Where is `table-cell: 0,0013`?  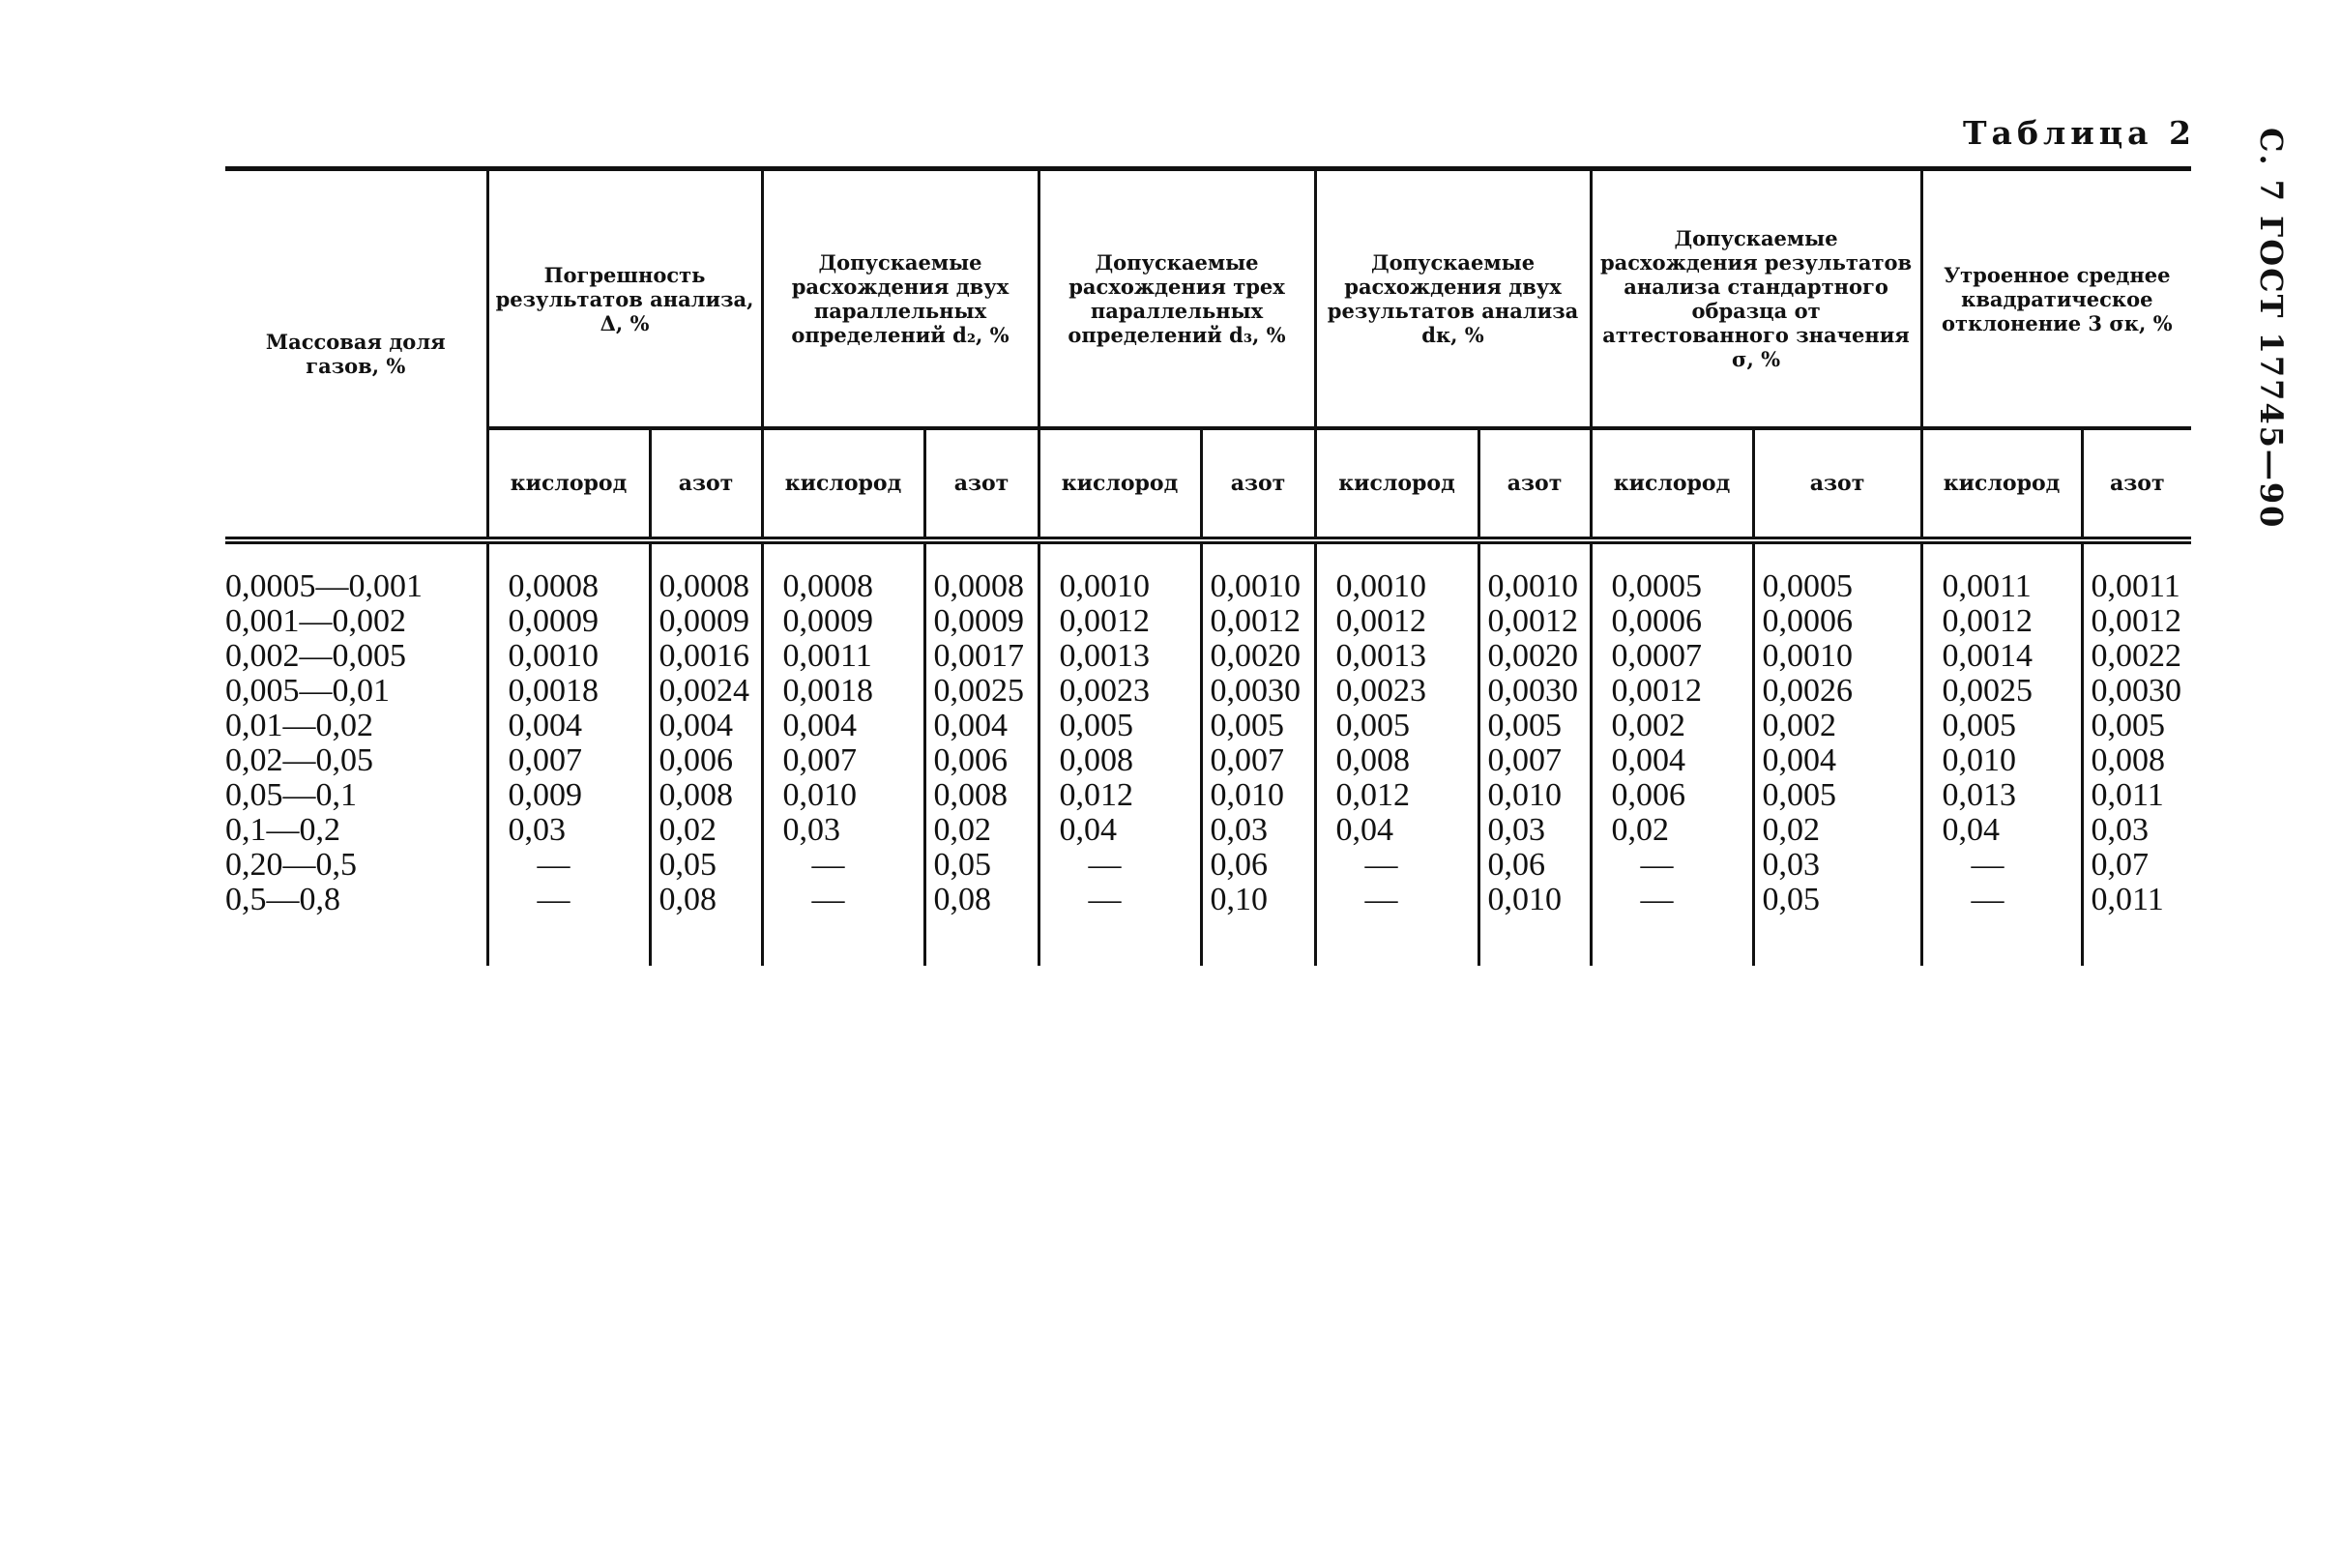 table-cell: 0,0013 is located at coordinates (1105, 656).